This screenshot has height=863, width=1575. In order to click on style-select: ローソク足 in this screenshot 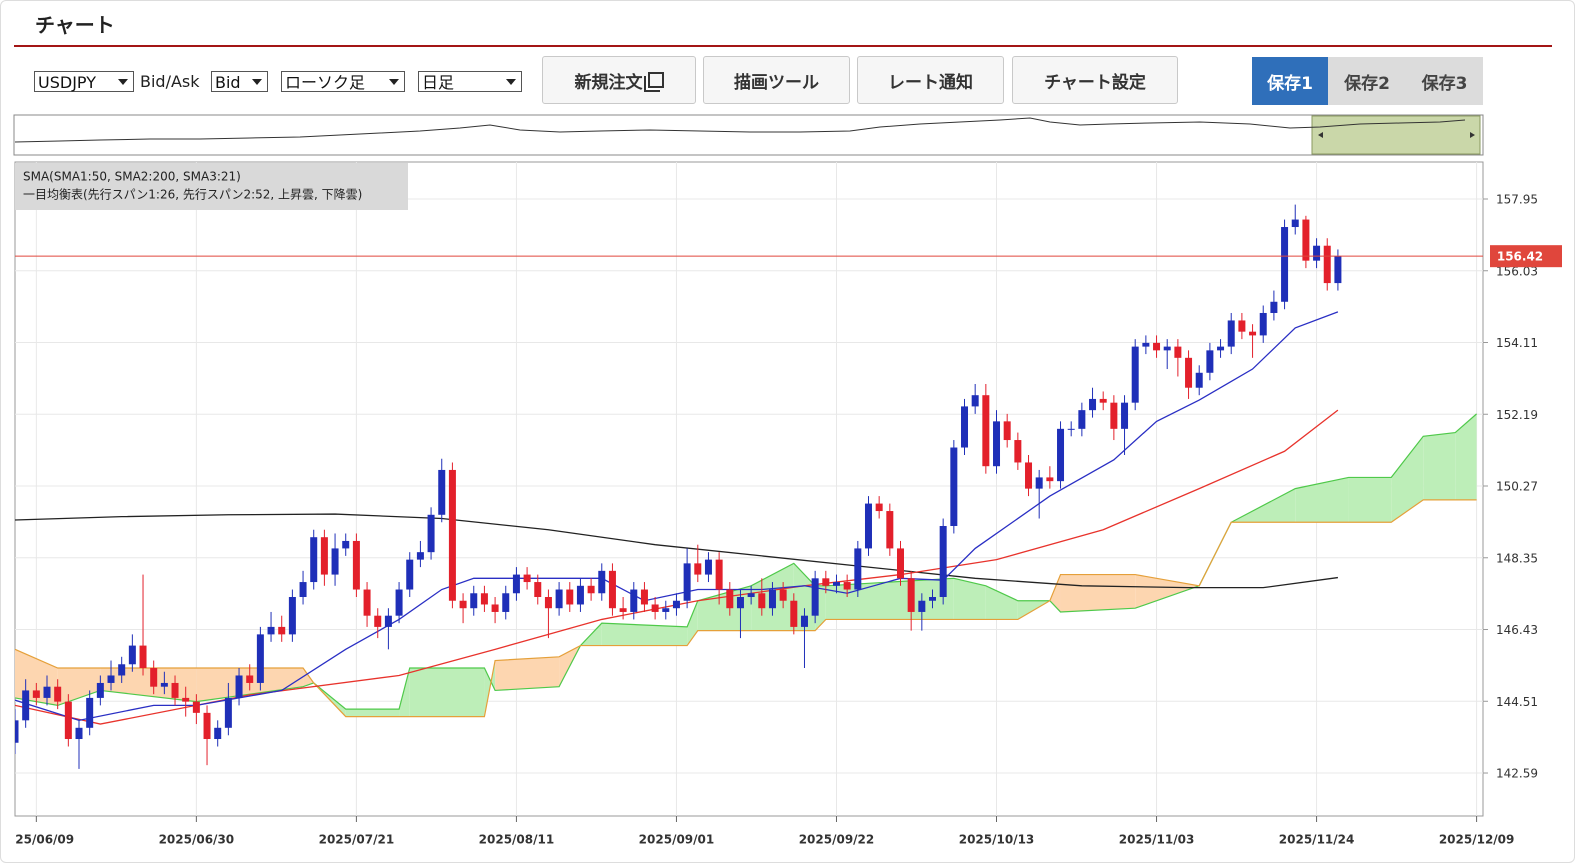, I will do `click(343, 81)`.